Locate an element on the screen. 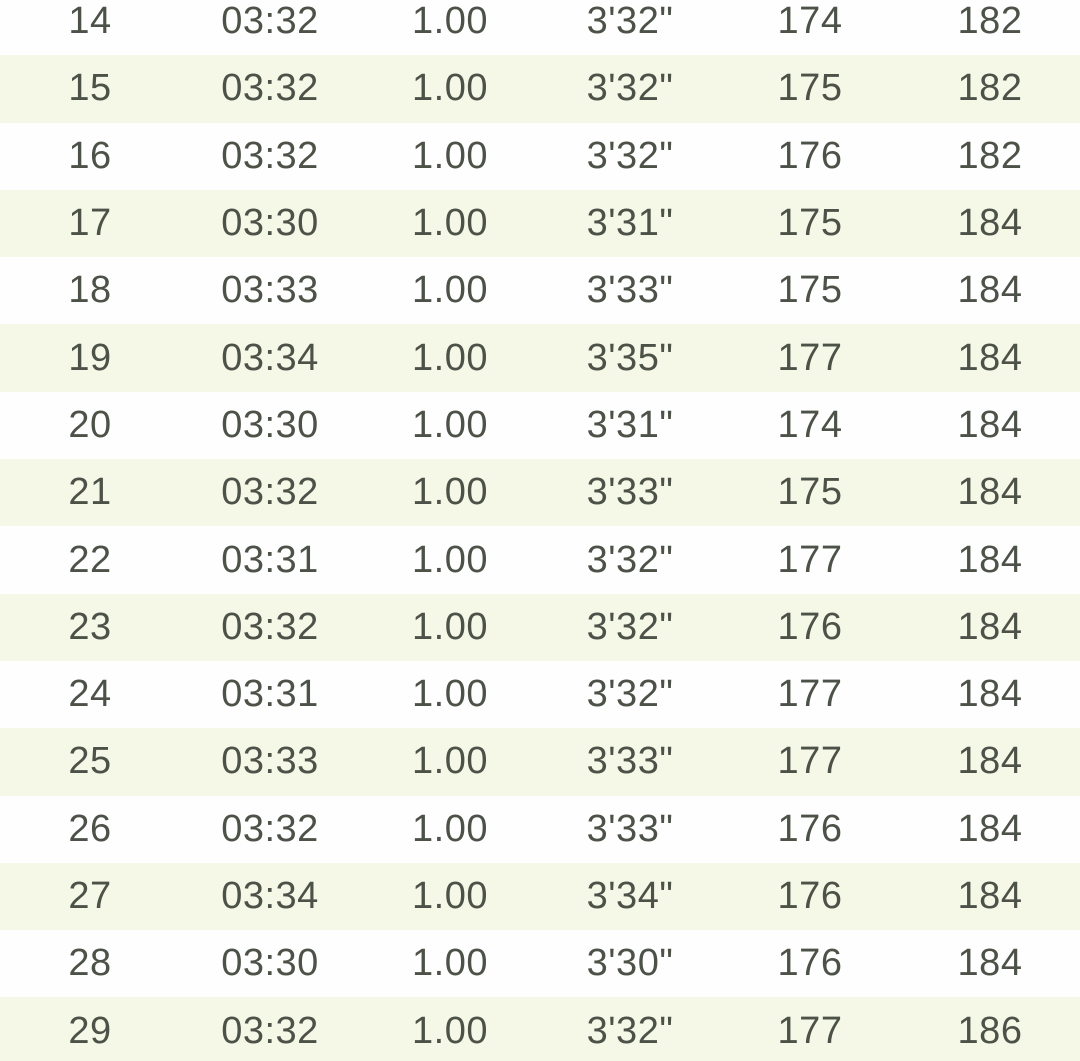 The height and width of the screenshot is (1061, 1080). table-row: 15 03:32 1.00 3'32" 175 182 is located at coordinates (540, 89).